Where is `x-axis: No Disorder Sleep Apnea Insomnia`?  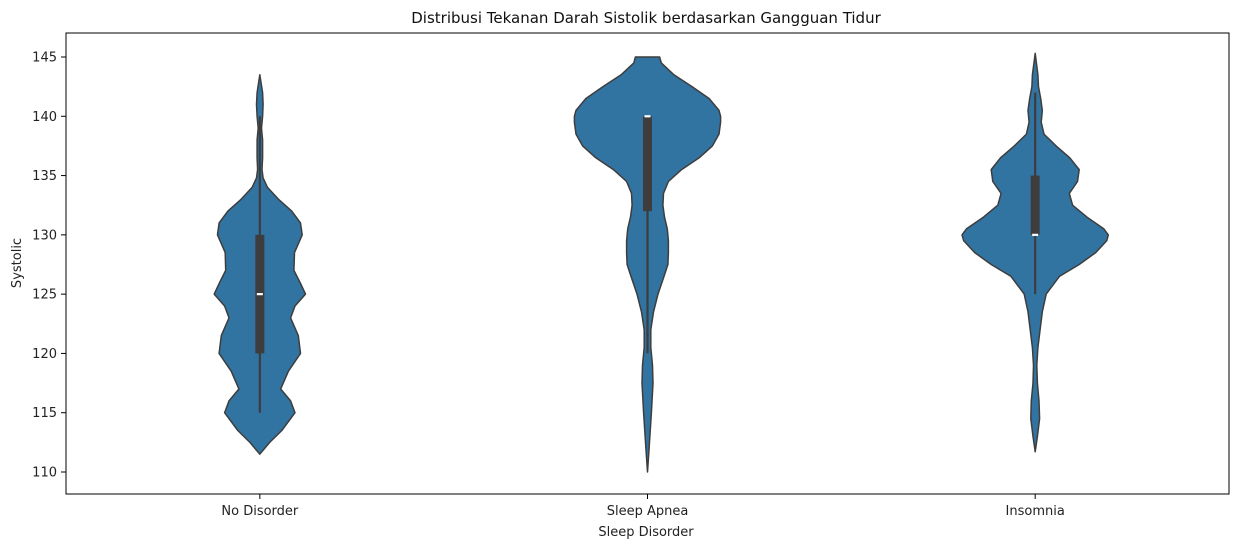
x-axis: No Disorder Sleep Apnea Insomnia is located at coordinates (643, 506).